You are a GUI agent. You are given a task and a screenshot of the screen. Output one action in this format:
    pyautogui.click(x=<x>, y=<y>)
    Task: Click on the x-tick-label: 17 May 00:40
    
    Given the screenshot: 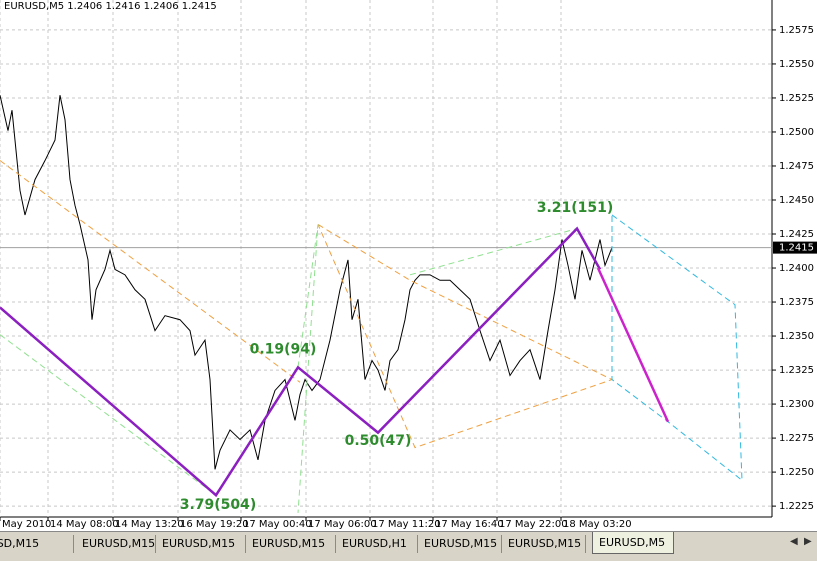 What is the action you would take?
    pyautogui.click(x=277, y=524)
    